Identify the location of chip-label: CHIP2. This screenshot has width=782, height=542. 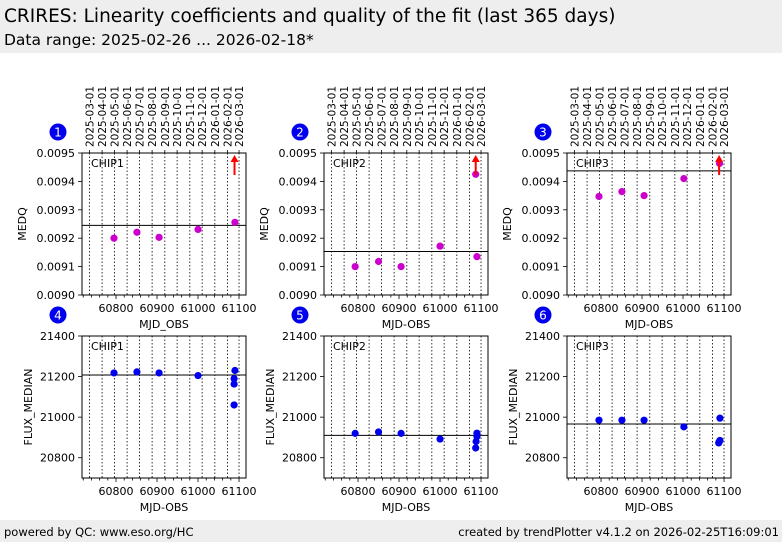
(349, 346).